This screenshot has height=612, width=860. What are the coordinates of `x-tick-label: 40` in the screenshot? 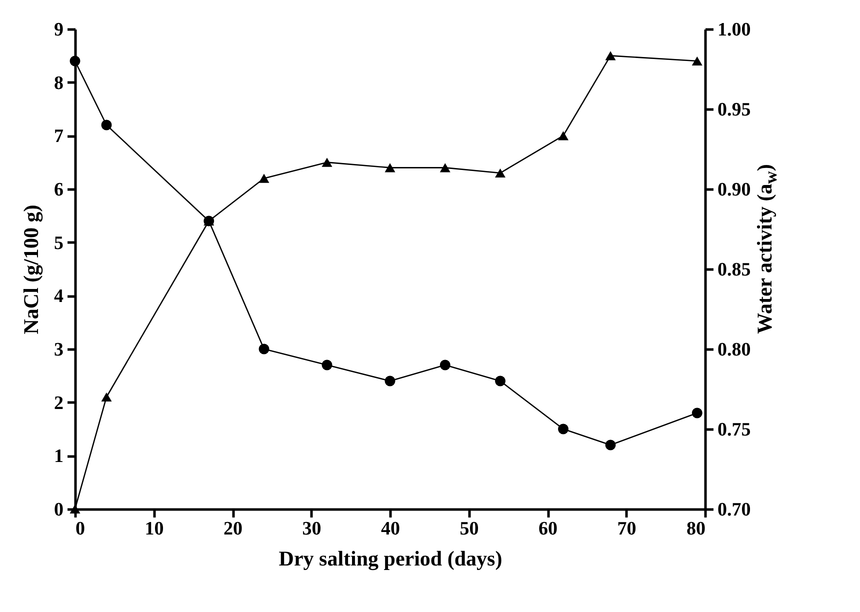 It's located at (390, 529).